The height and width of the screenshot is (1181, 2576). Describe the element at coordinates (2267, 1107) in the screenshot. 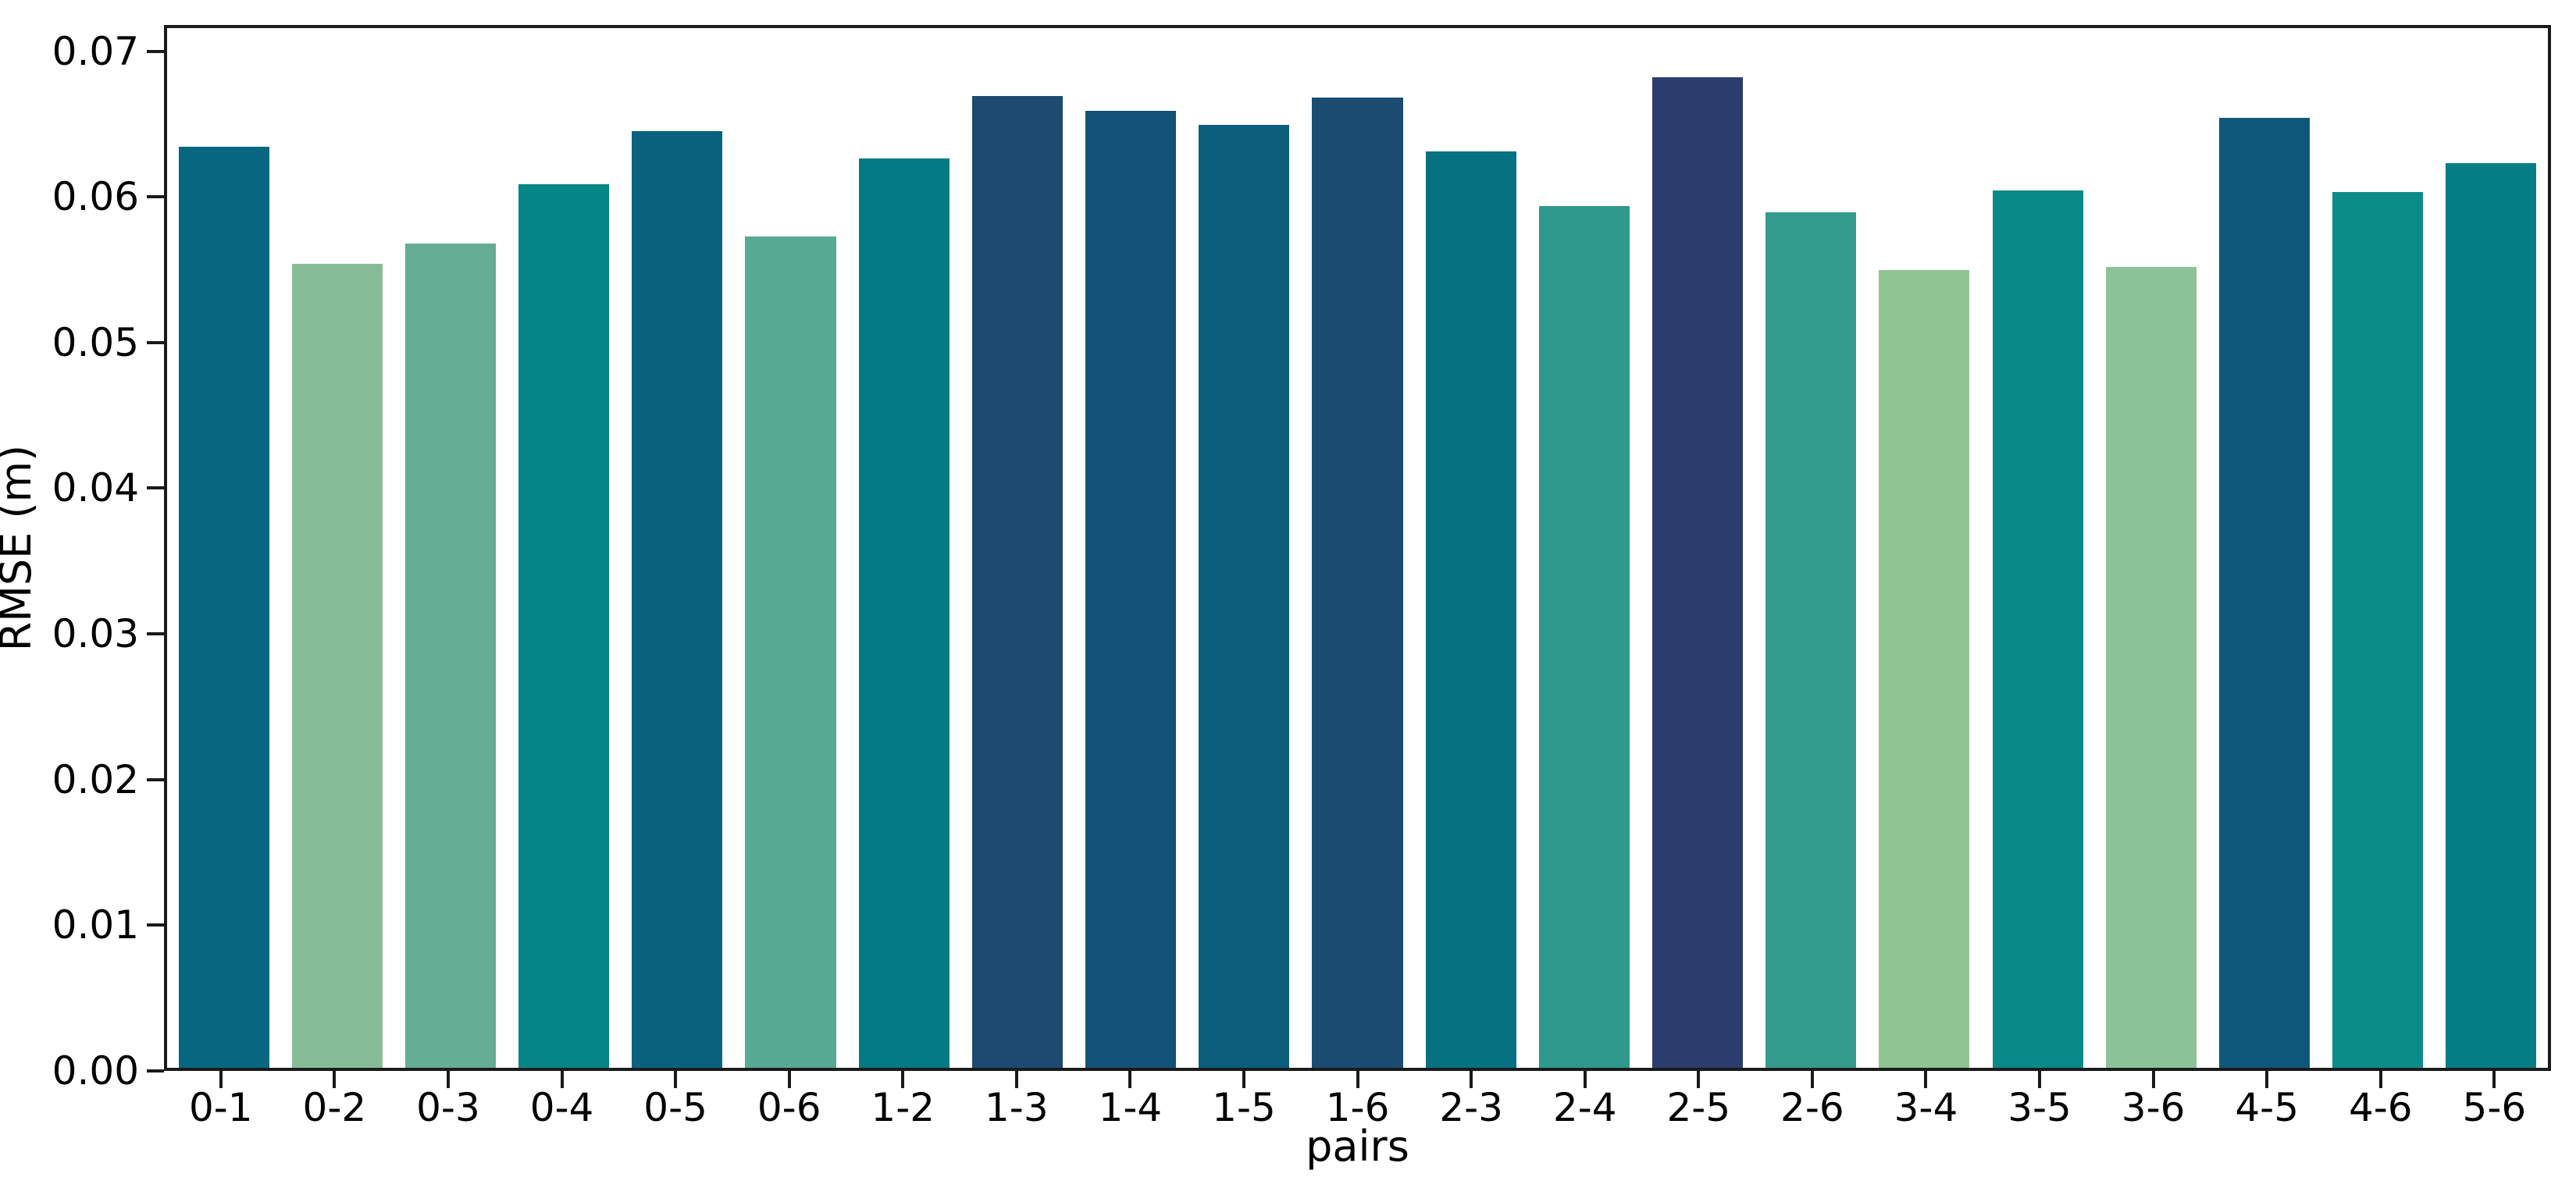

I see `x-tick-label: 4-5` at that location.